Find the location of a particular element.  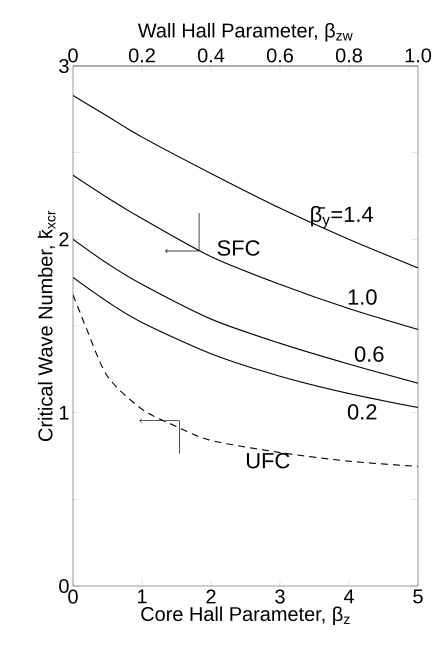

x2-tick-label: 0.8 is located at coordinates (349, 55).